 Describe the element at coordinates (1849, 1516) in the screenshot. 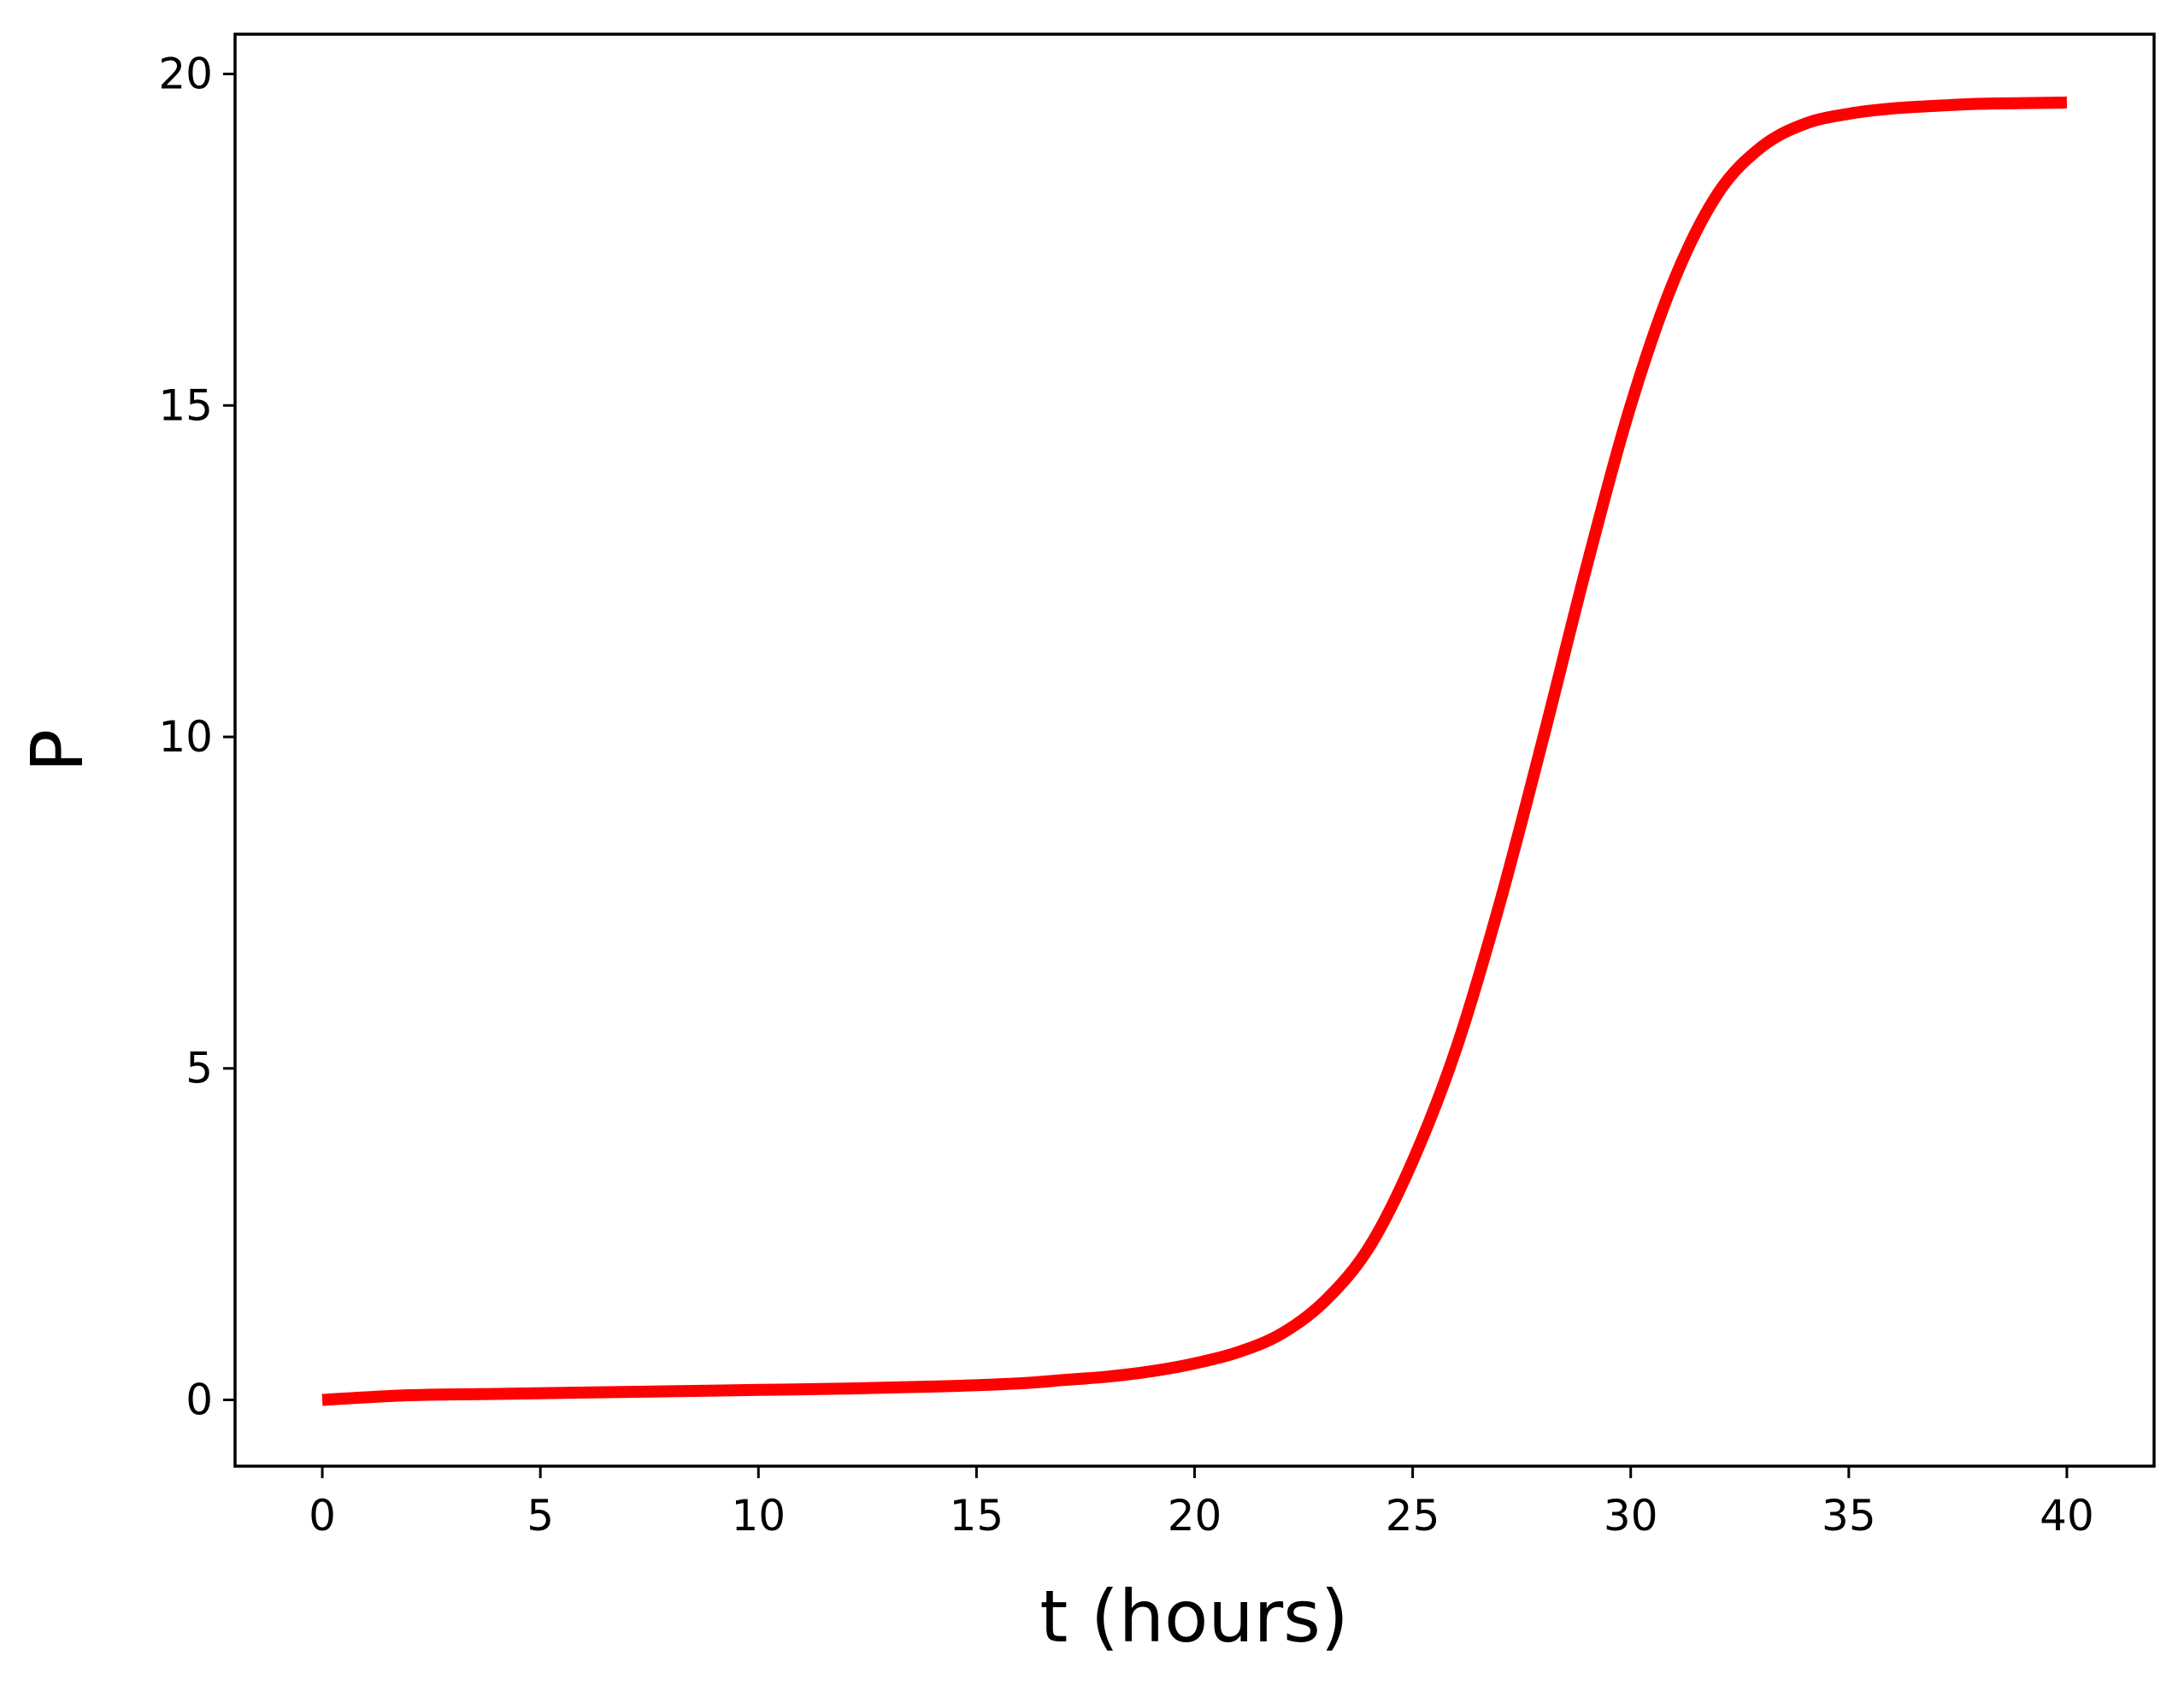

I see `x-tick-label: 35` at that location.